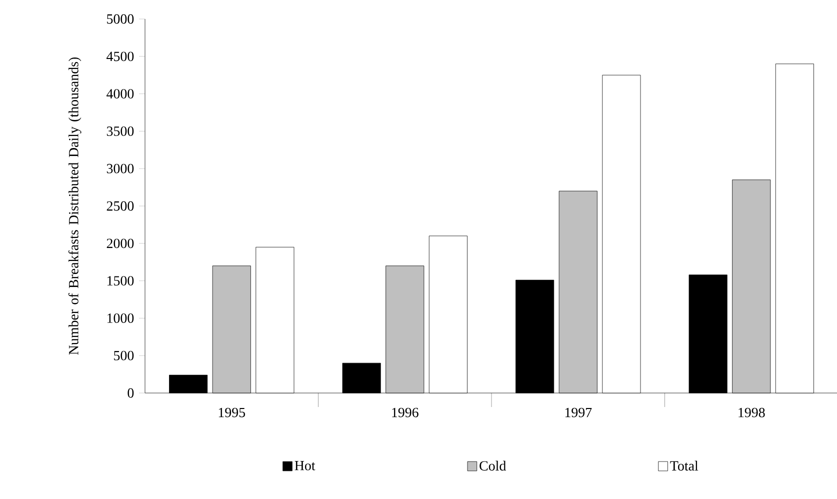 The height and width of the screenshot is (499, 837). What do you see at coordinates (120, 131) in the screenshot?
I see `y-tick-label: 3500` at bounding box center [120, 131].